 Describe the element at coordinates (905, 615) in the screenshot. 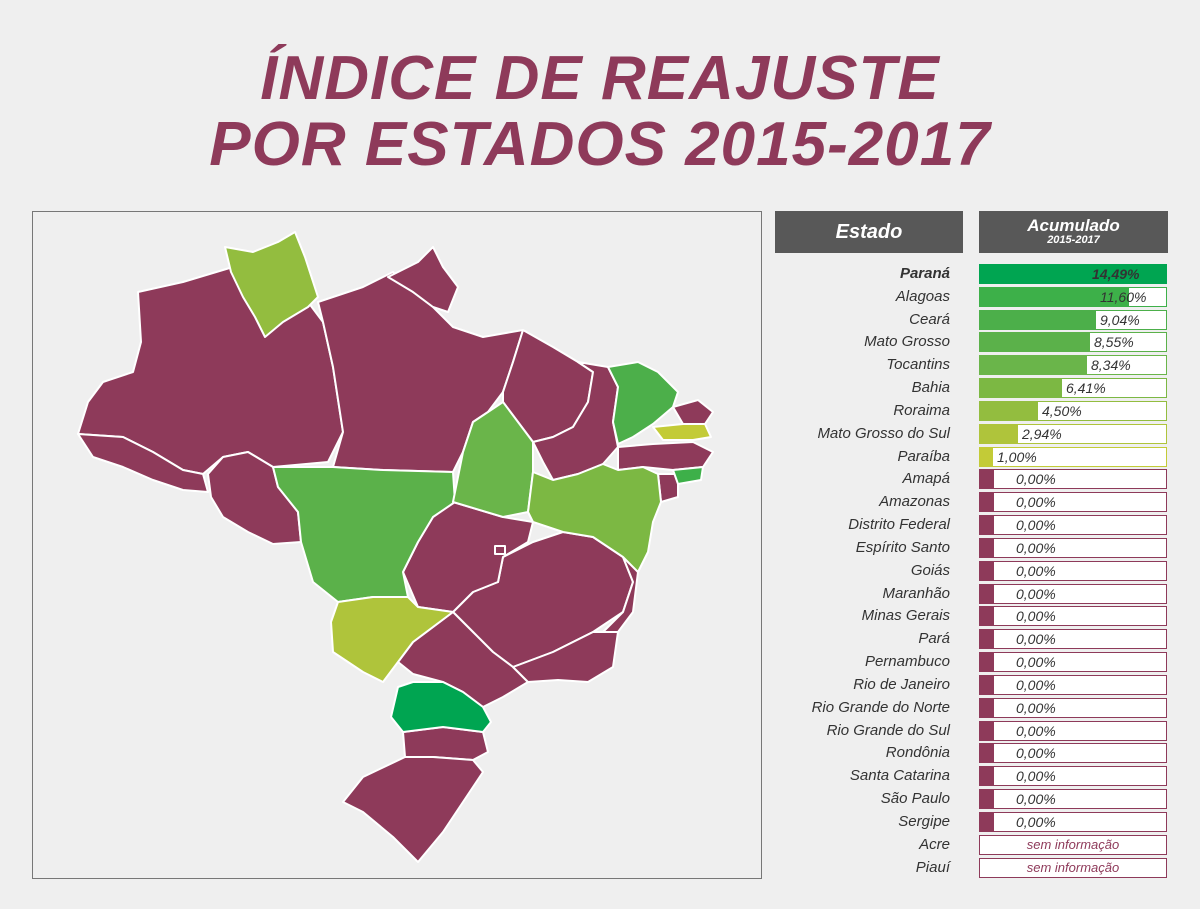

I see `row-label: Minas Gerais` at that location.